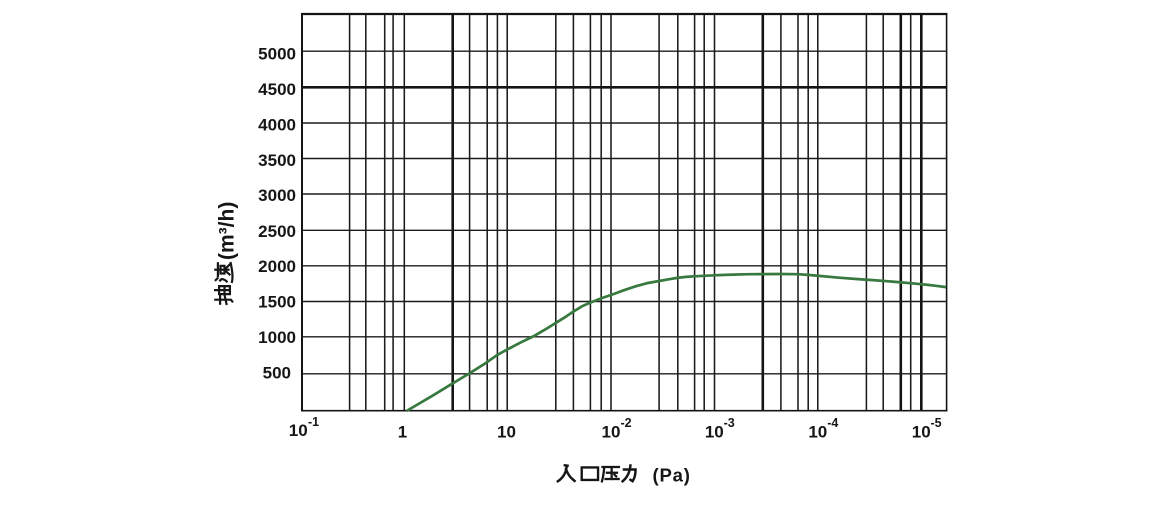  I want to click on svg-text: (m³/h), so click(227, 231).